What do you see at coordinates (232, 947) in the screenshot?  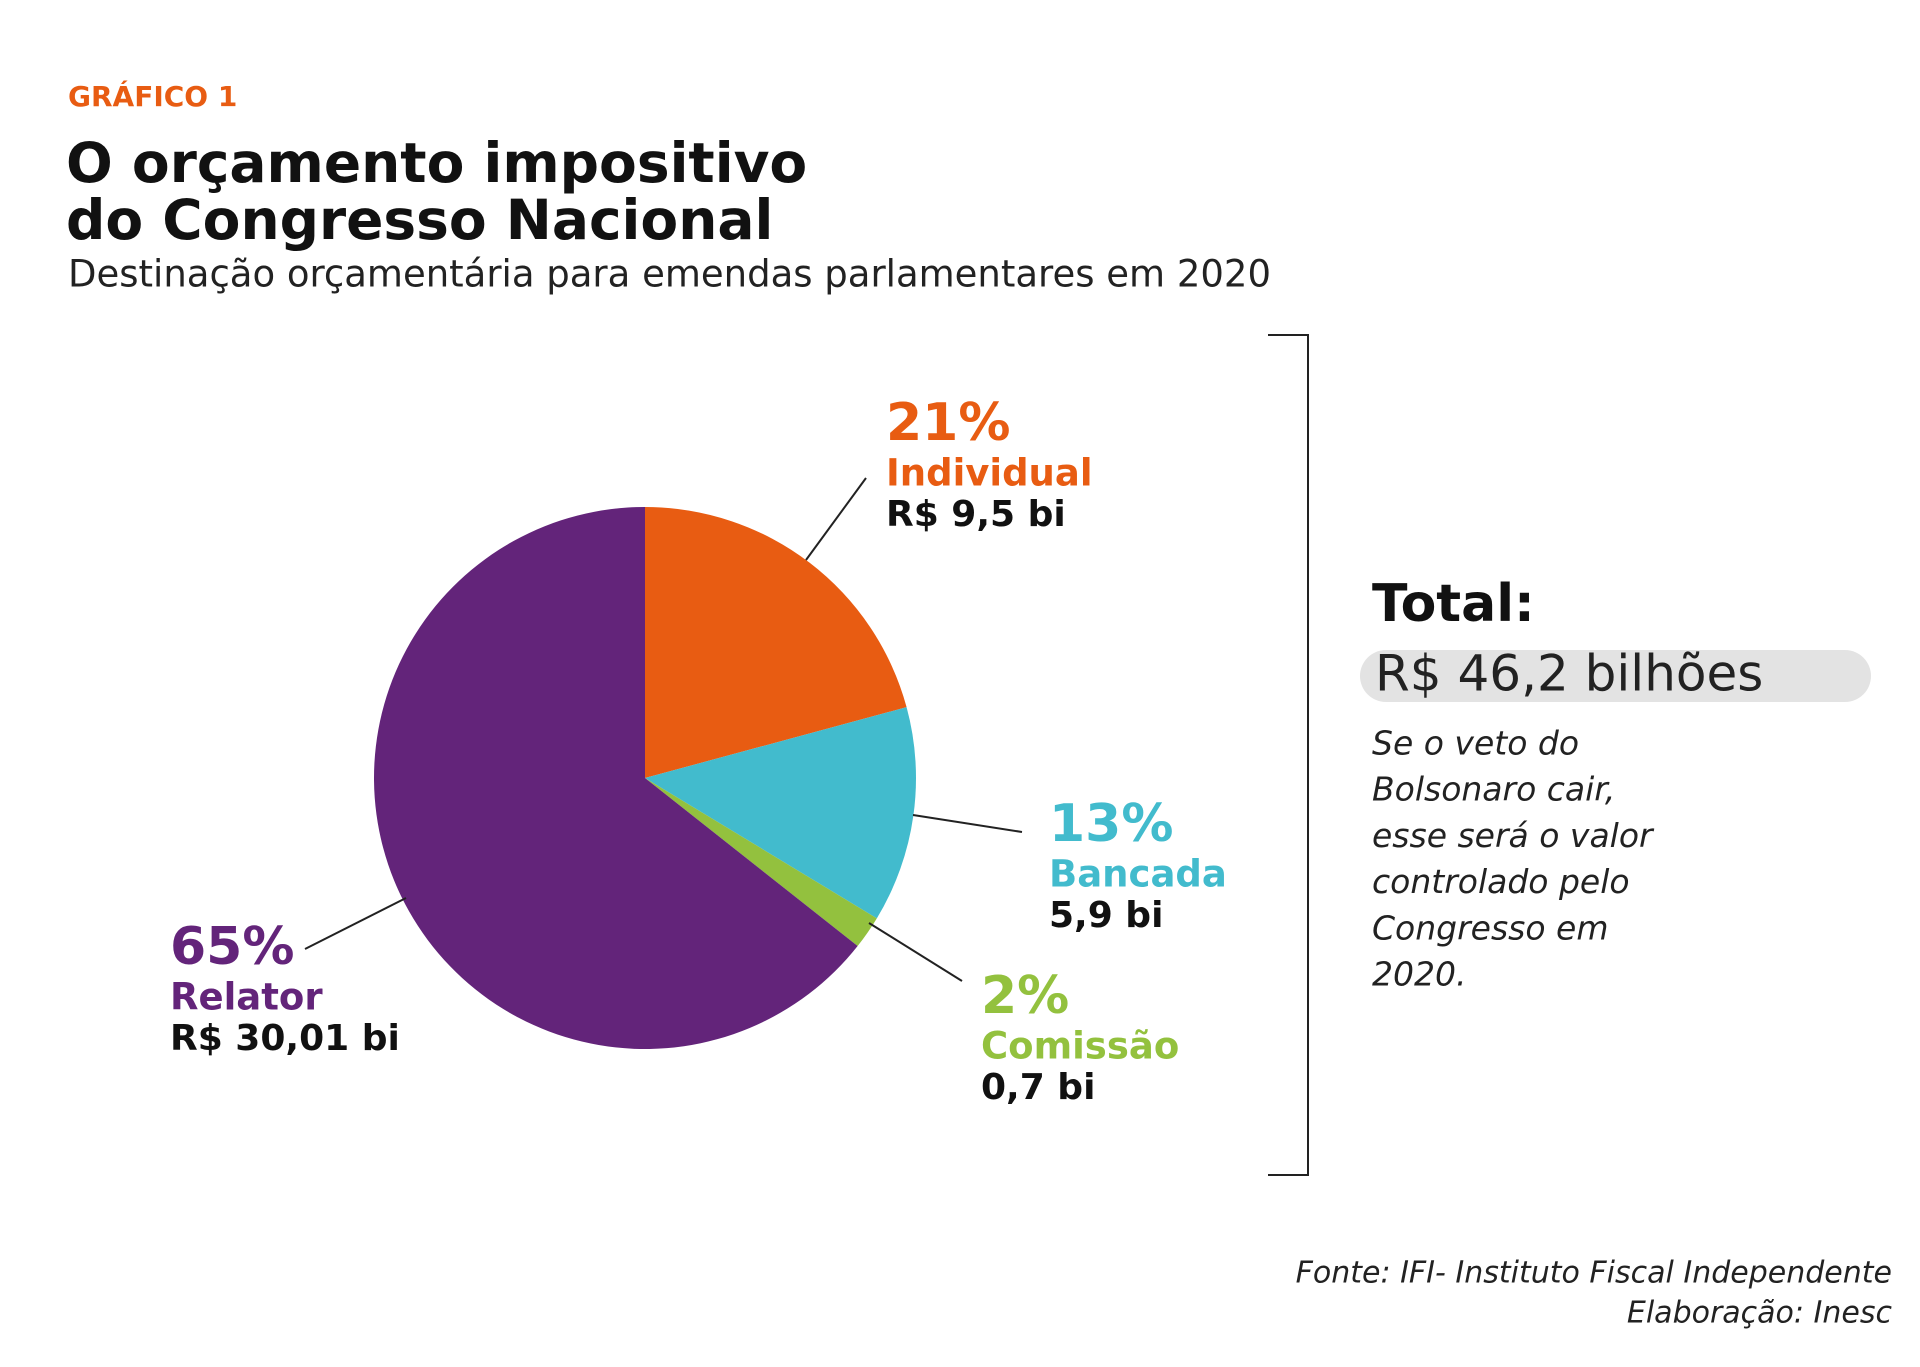 I see `value-label: 65%` at bounding box center [232, 947].